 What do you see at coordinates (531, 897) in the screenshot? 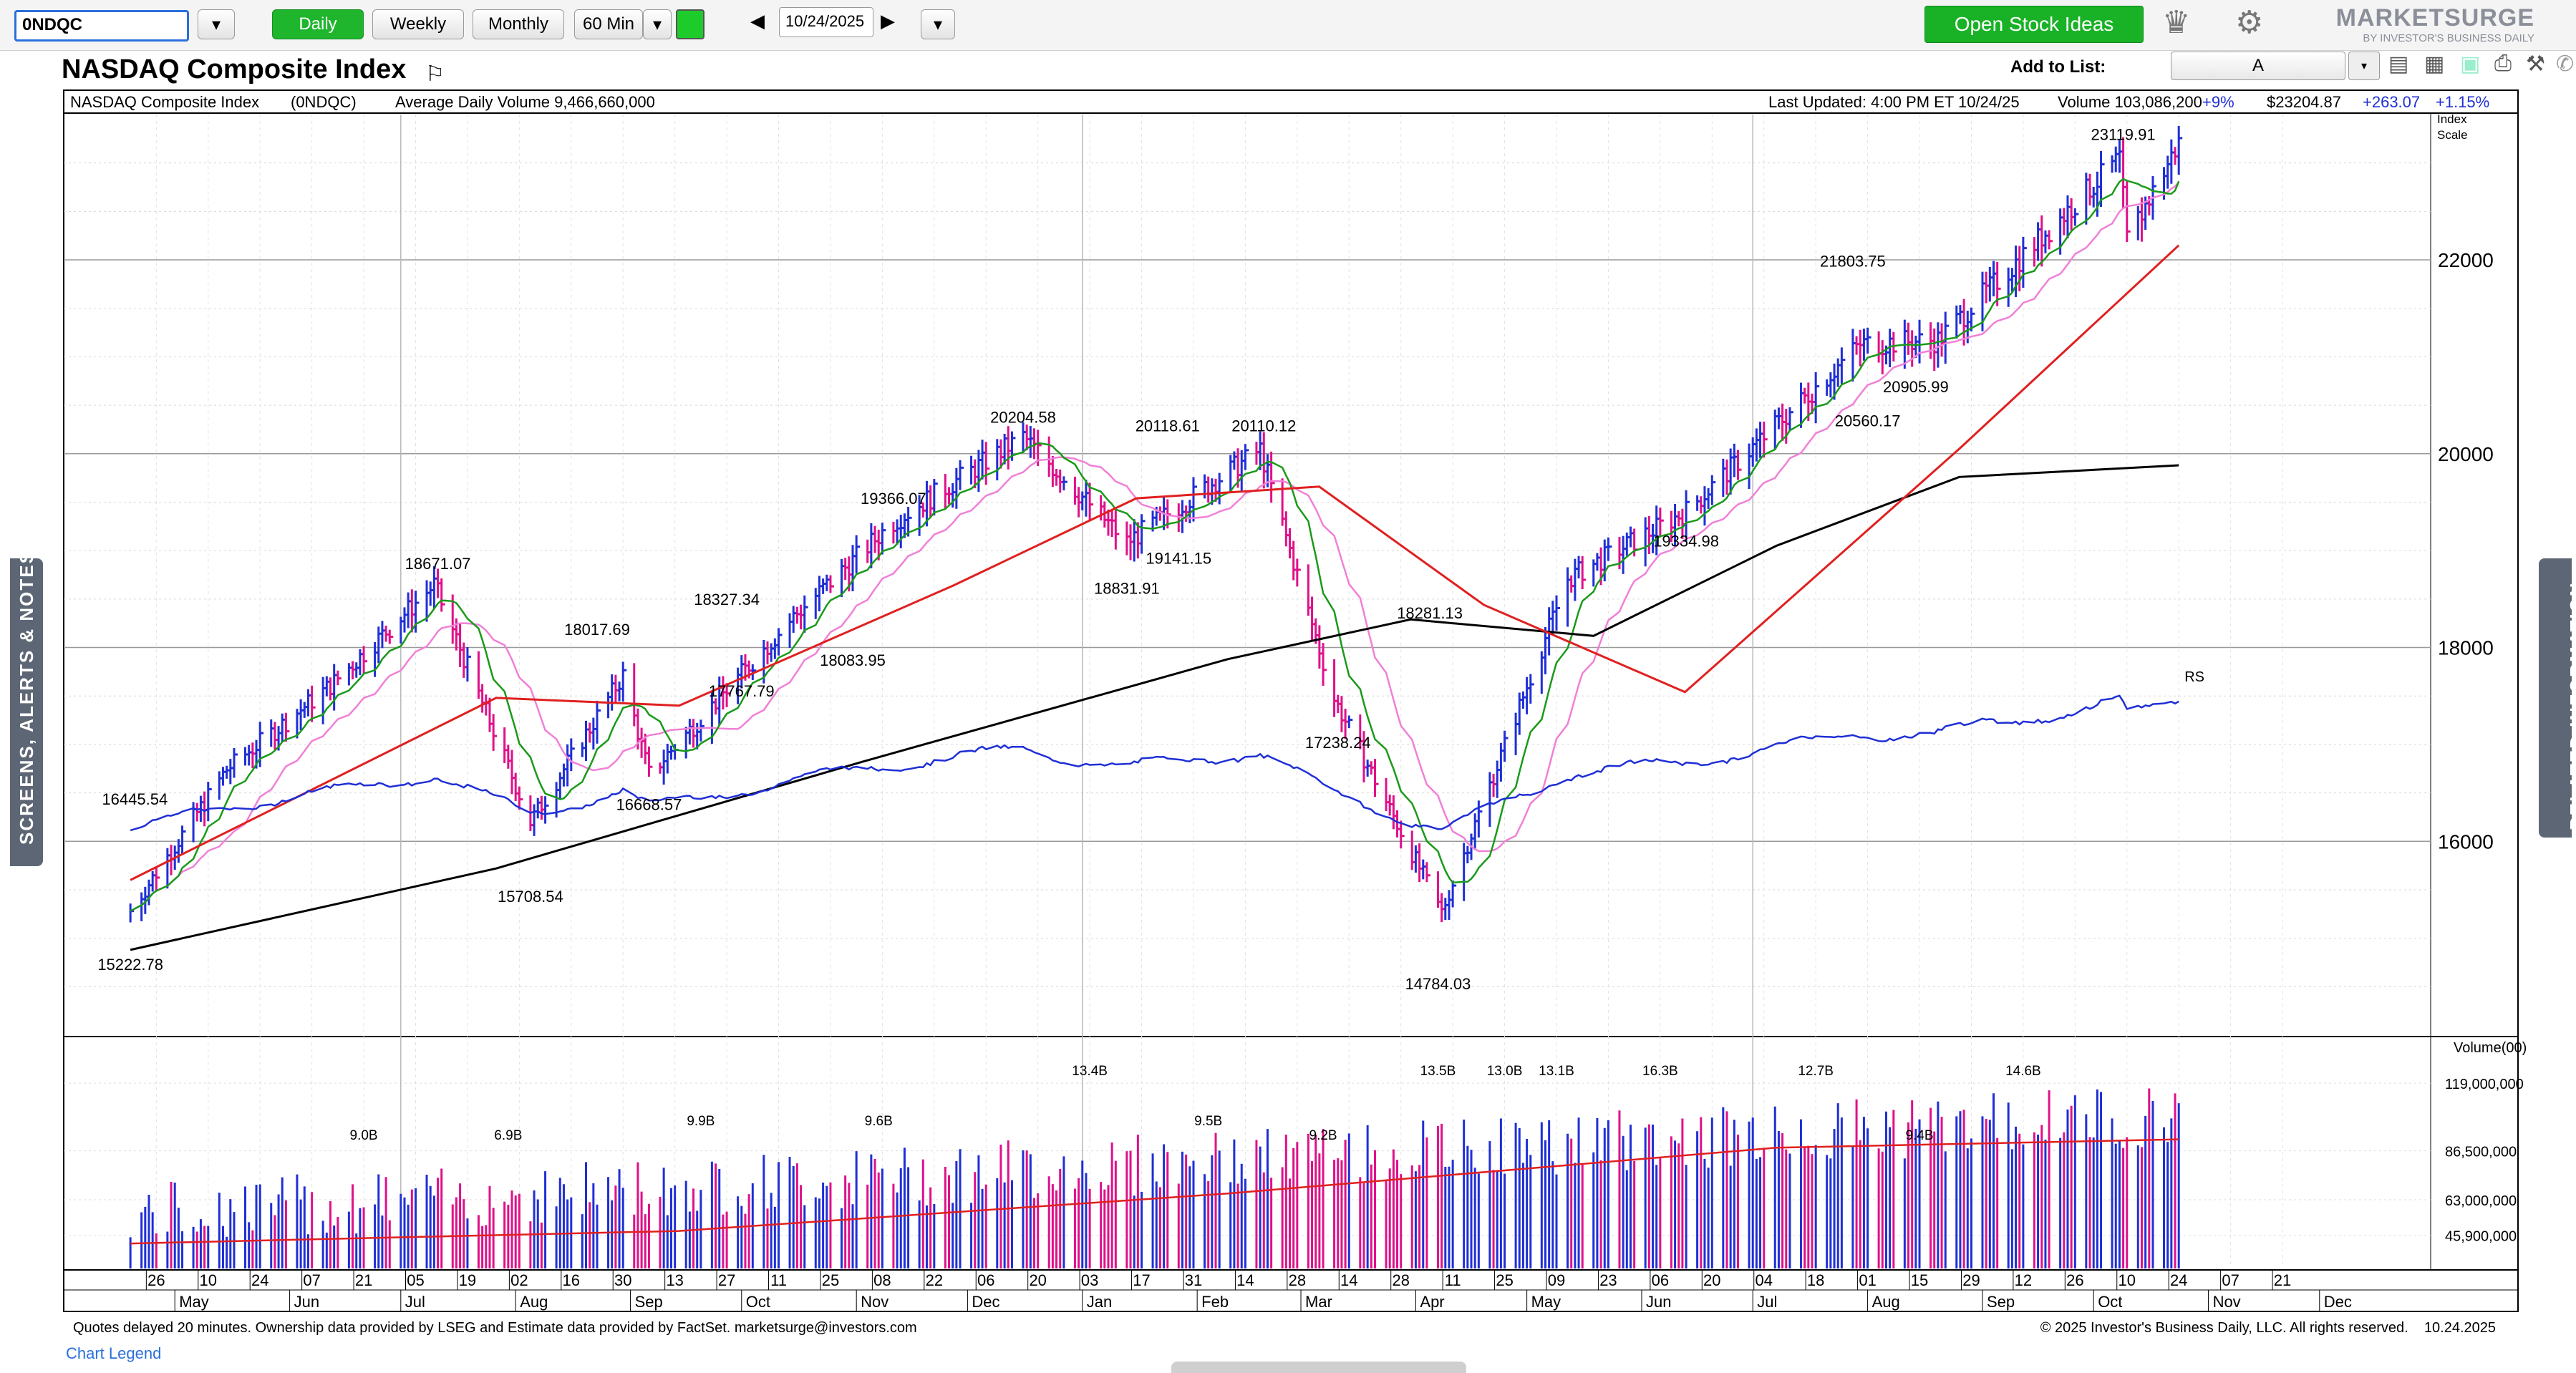
I see `price-annotation: 15708.54` at bounding box center [531, 897].